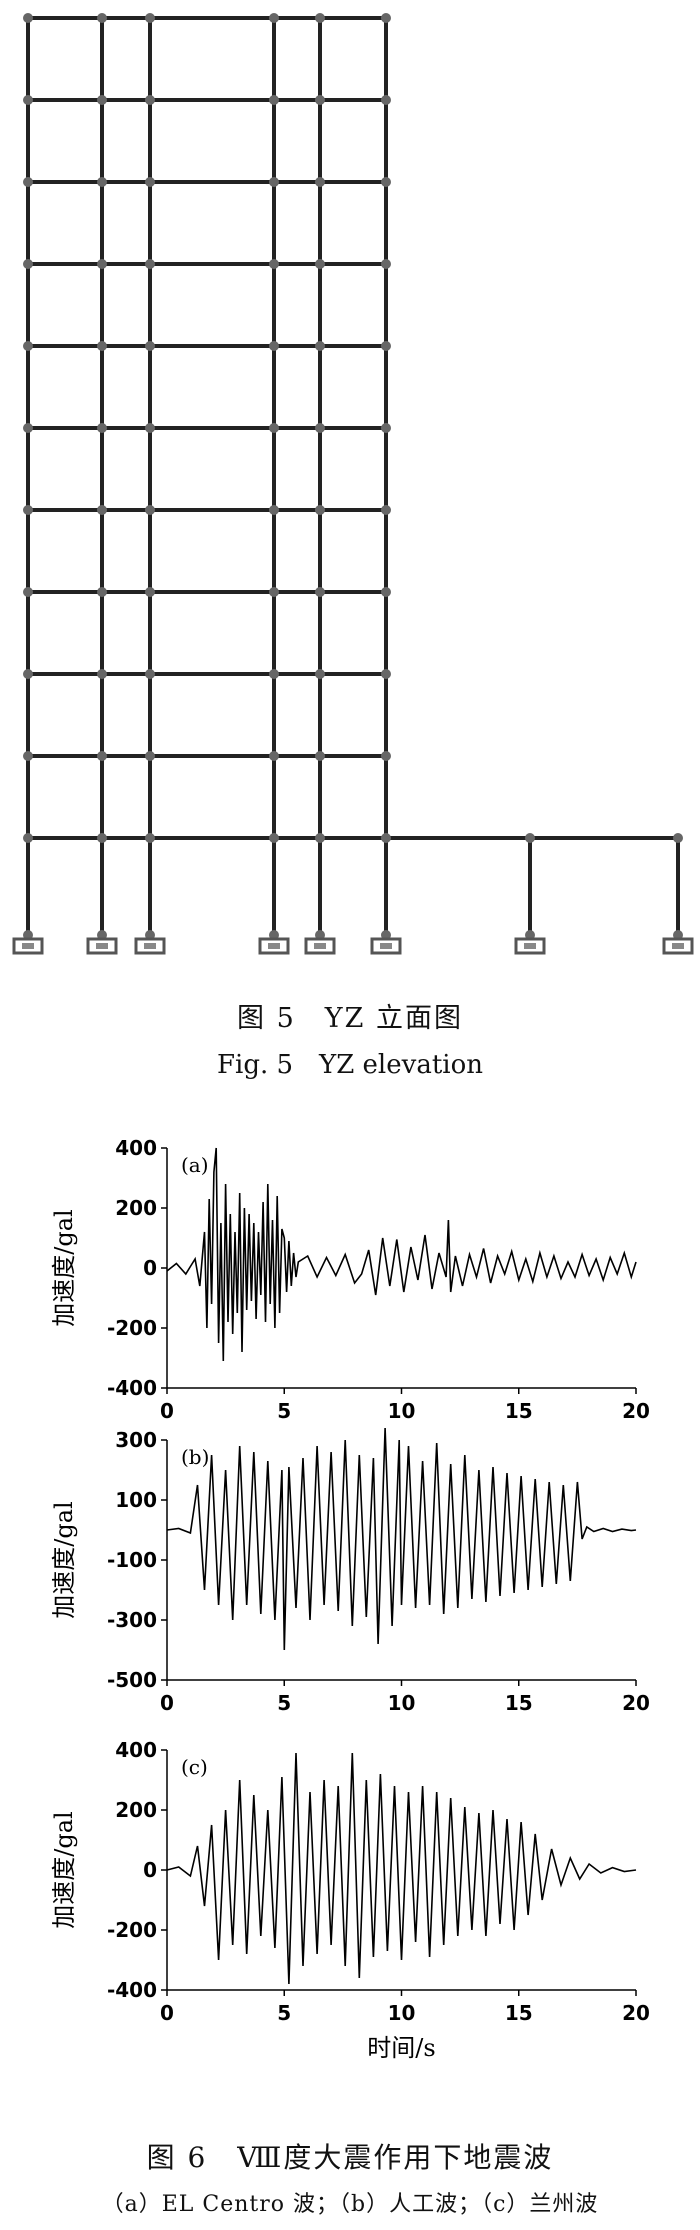 This screenshot has width=700, height=2230. I want to click on panel-label: (c), so click(194, 1767).